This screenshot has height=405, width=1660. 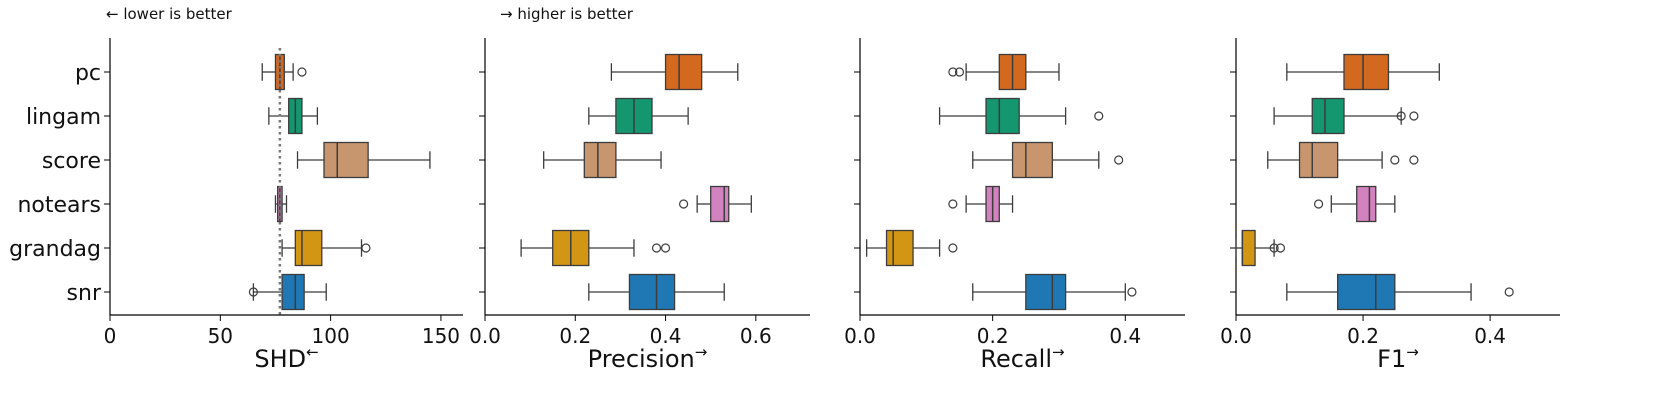 I want to click on x-tick-label: 50, so click(x=220, y=336).